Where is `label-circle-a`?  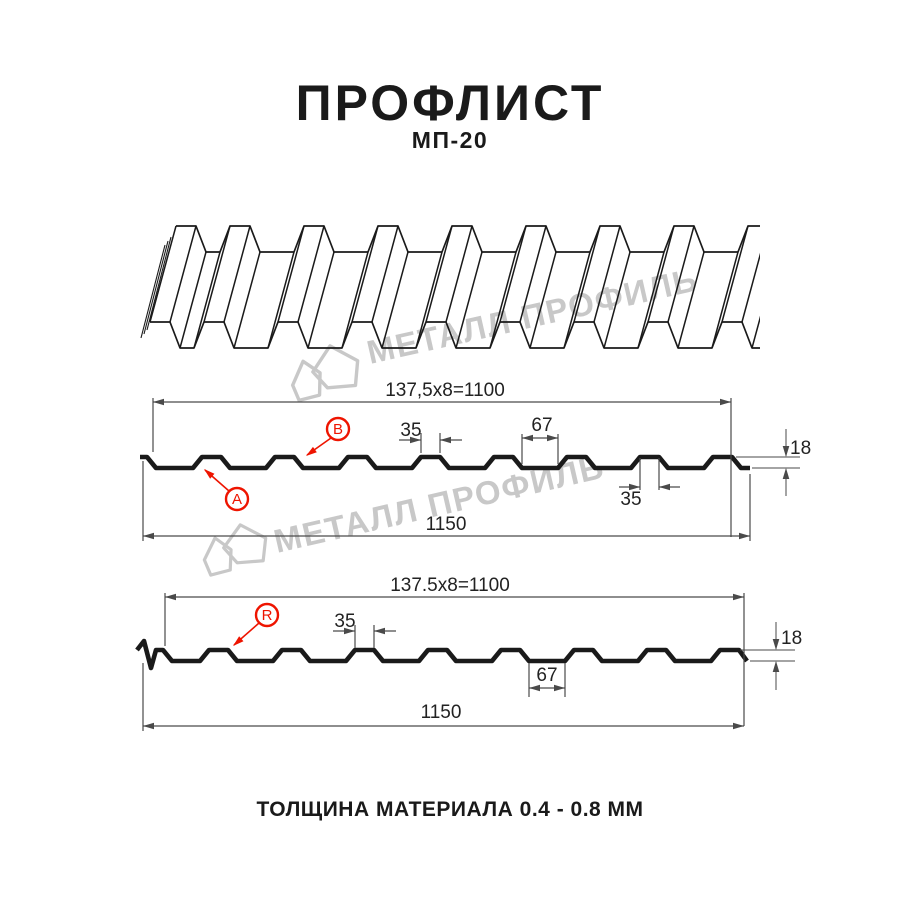
label-circle-a is located at coordinates (237, 499).